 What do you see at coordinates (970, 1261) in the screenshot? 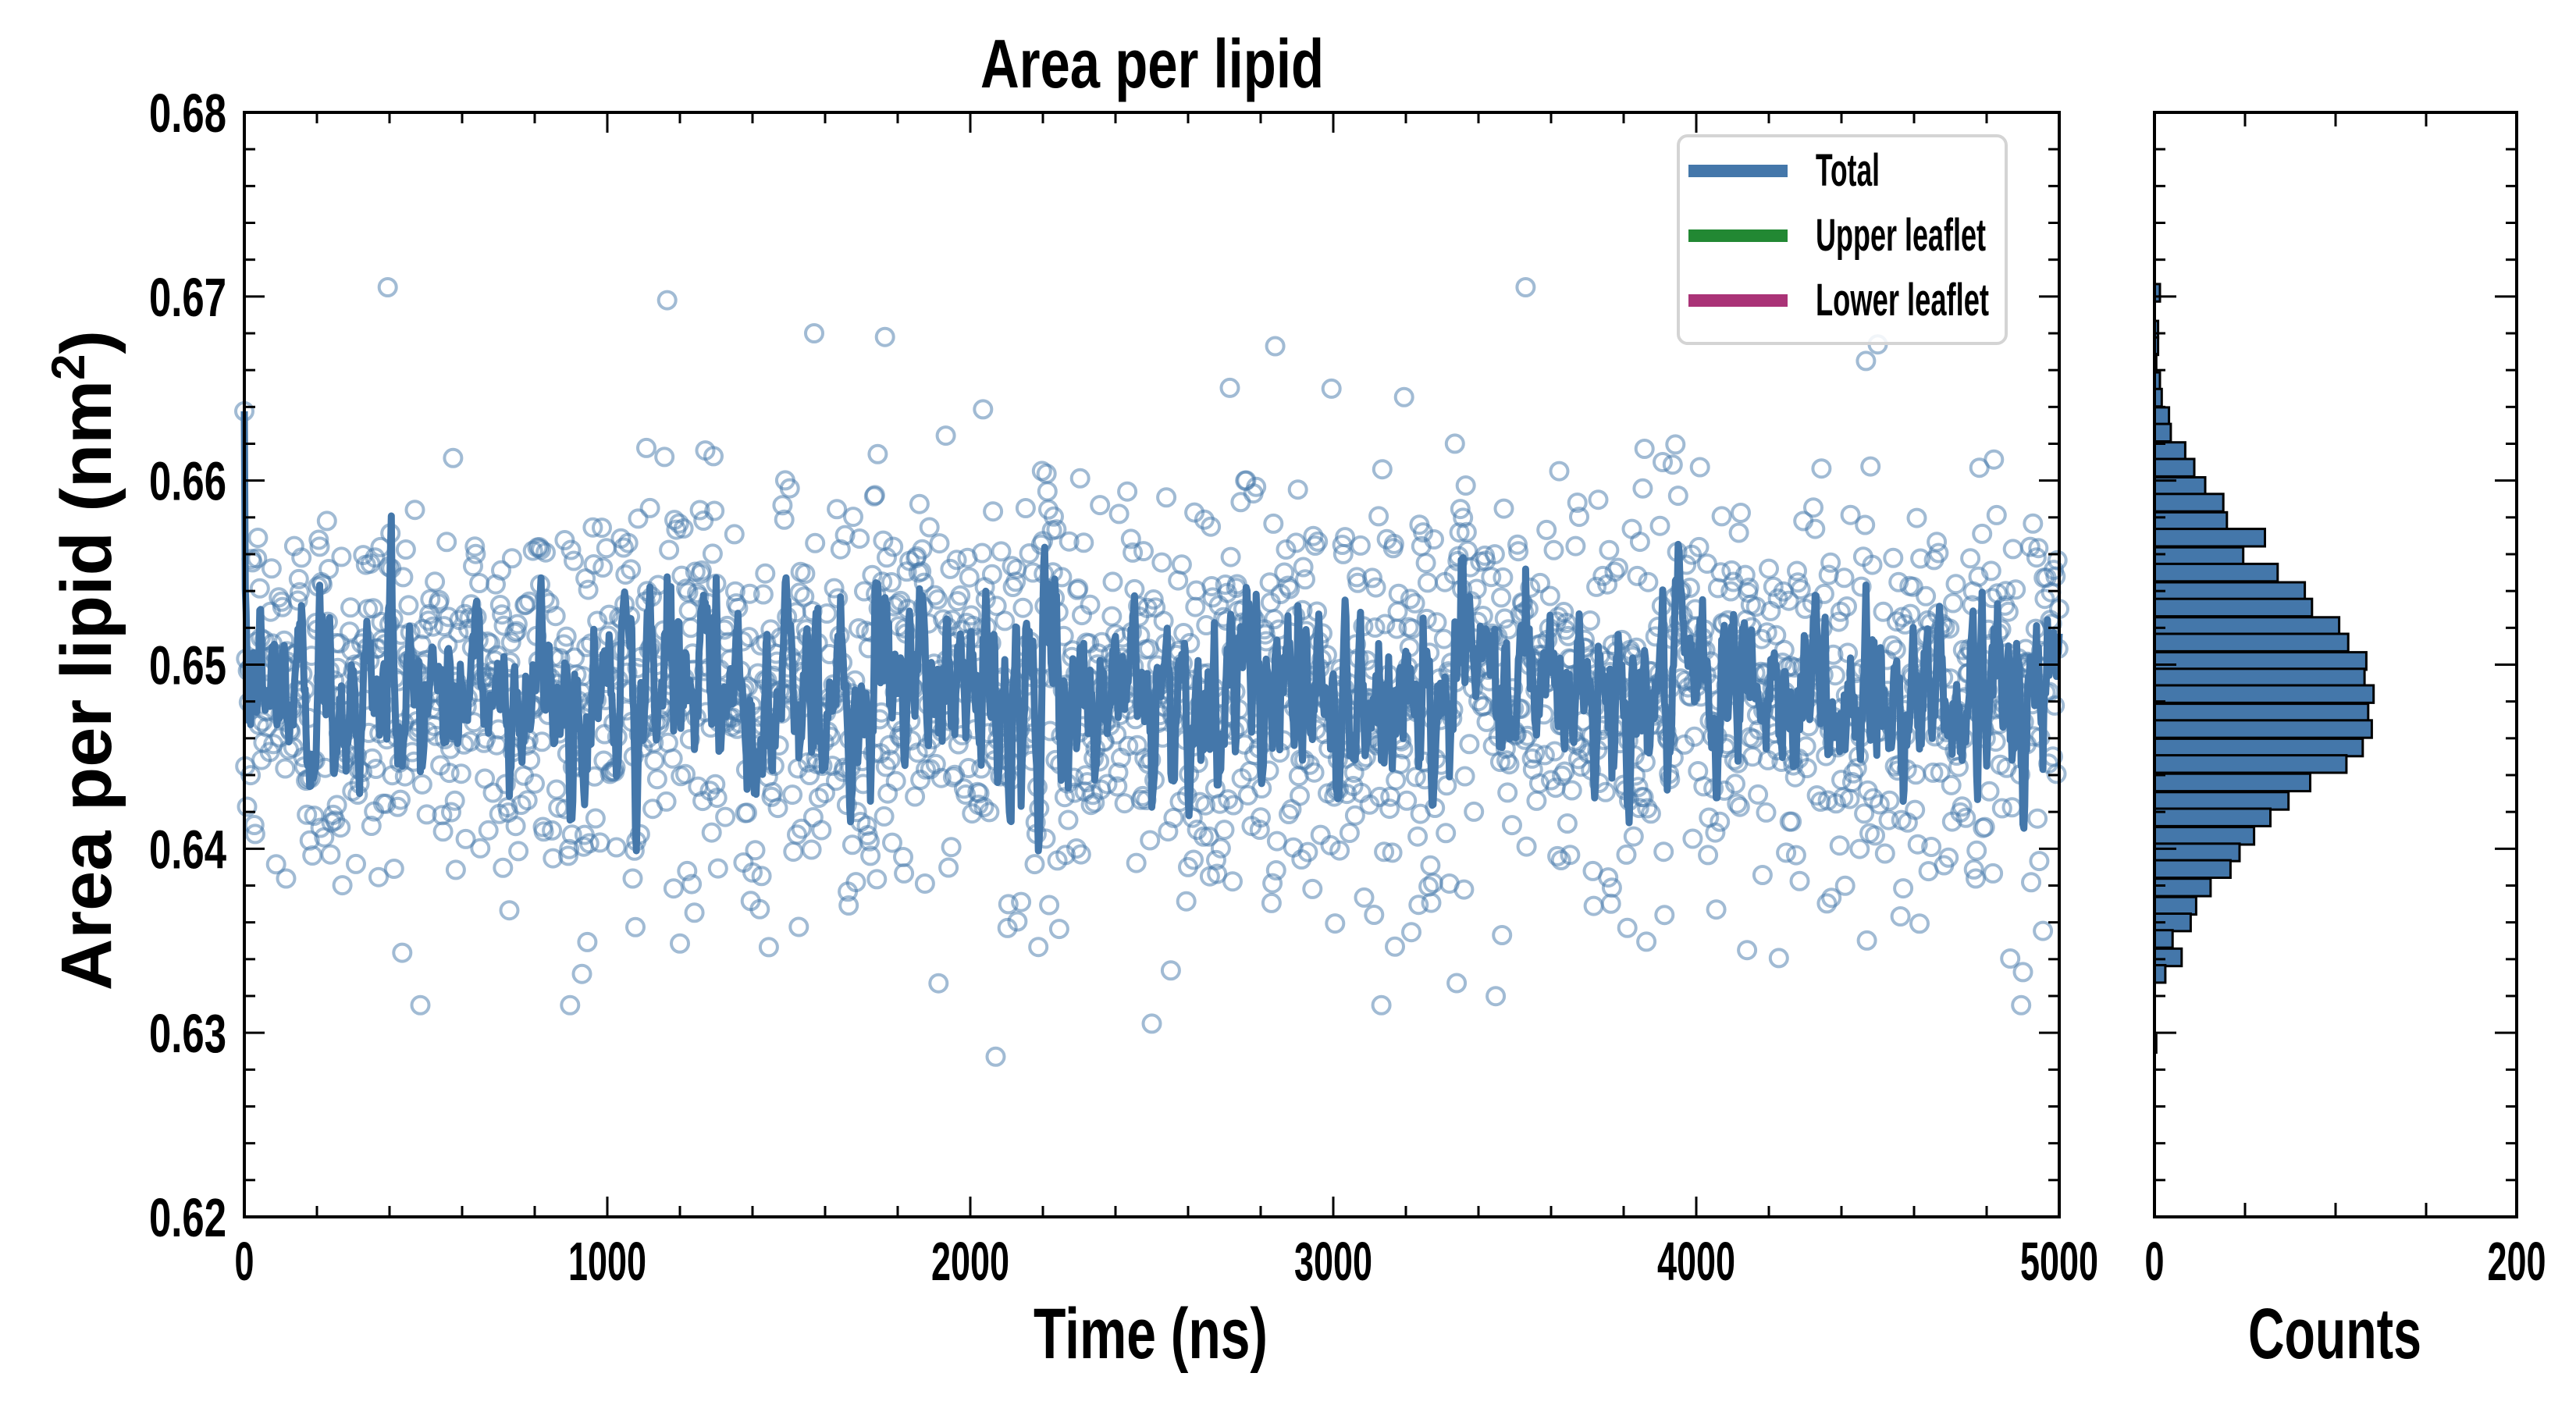
I see `x-tick-label: 2000` at bounding box center [970, 1261].